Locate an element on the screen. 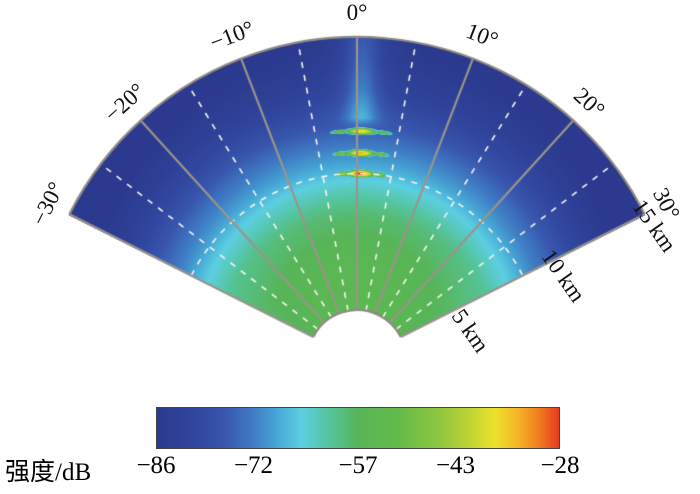  colorbar-tick-label: −57 is located at coordinates (358, 465).